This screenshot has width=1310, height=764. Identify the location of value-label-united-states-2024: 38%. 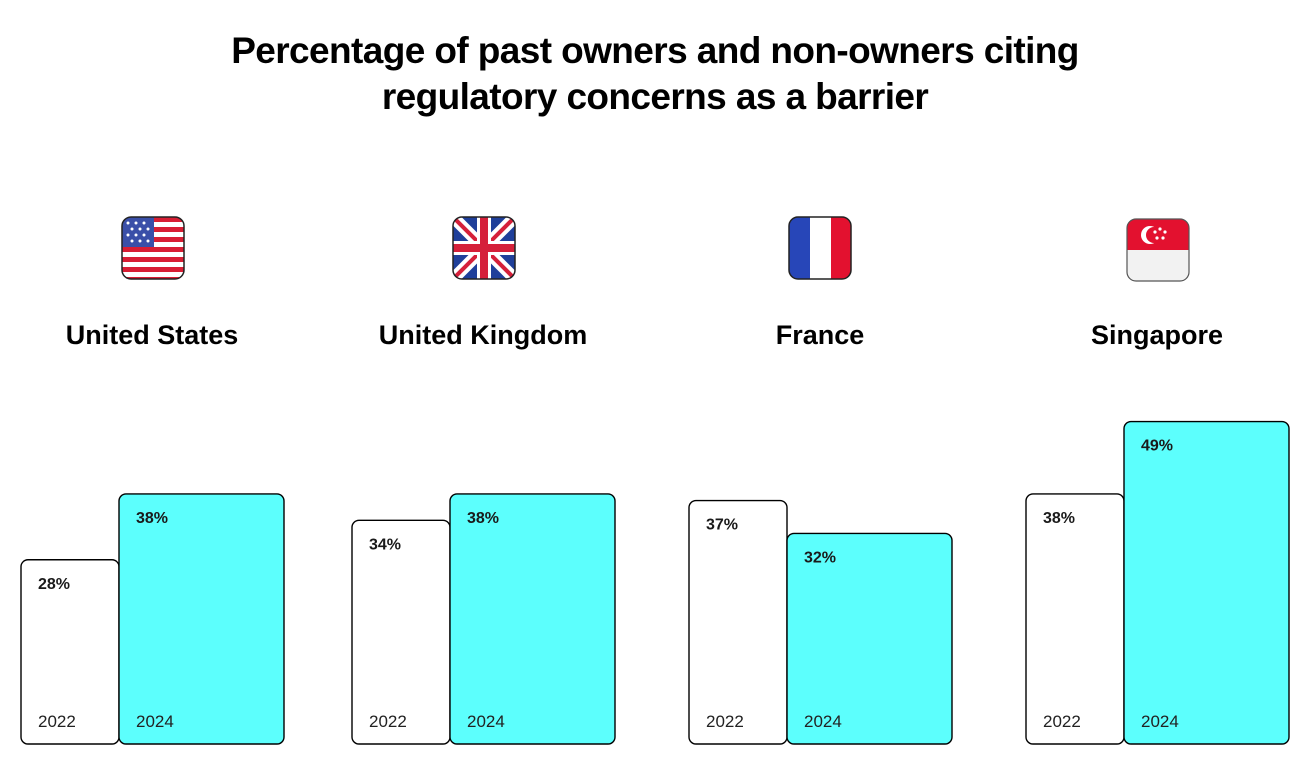
(152, 518).